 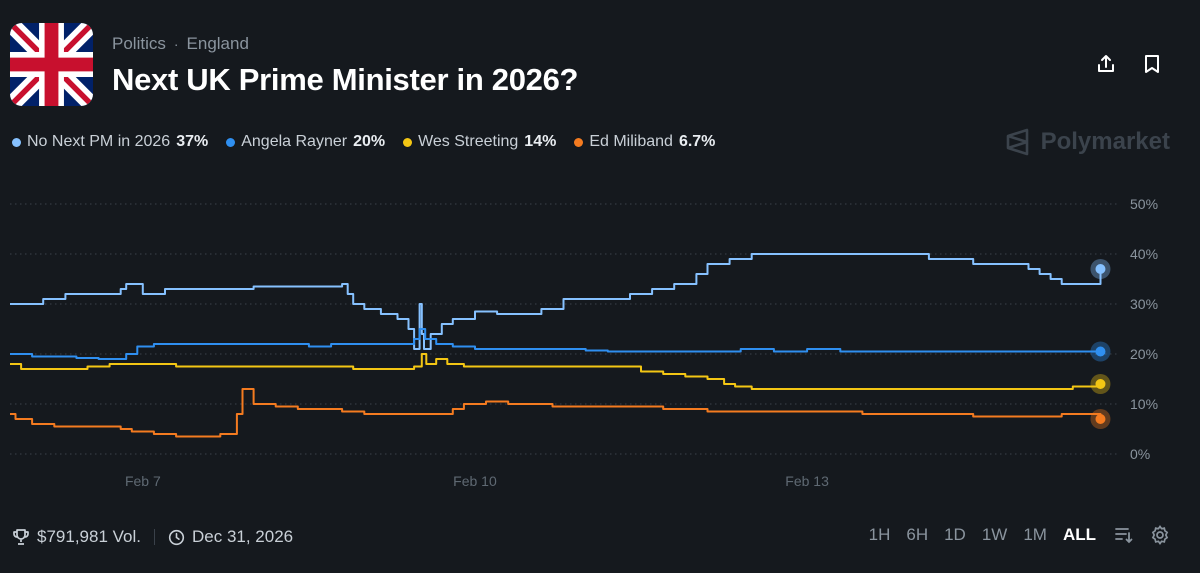 I want to click on page-title: Next UK Prime Minister in 2026?, so click(x=345, y=79).